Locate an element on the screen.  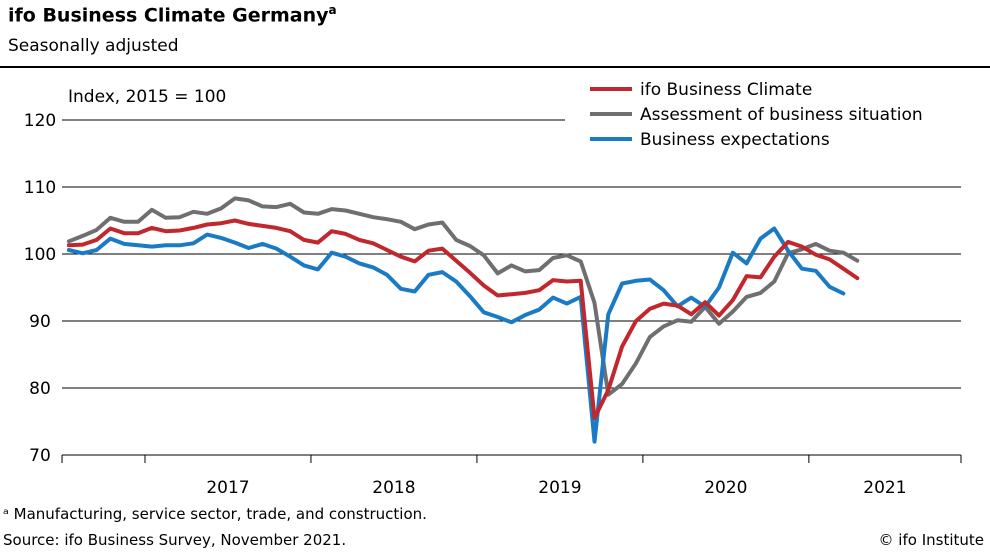
legend-label-expectations: Business expectations is located at coordinates (735, 140).